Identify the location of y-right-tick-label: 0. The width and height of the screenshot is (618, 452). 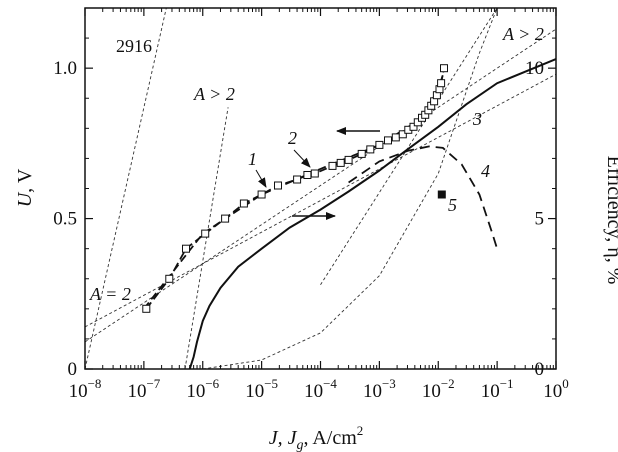
(540, 369).